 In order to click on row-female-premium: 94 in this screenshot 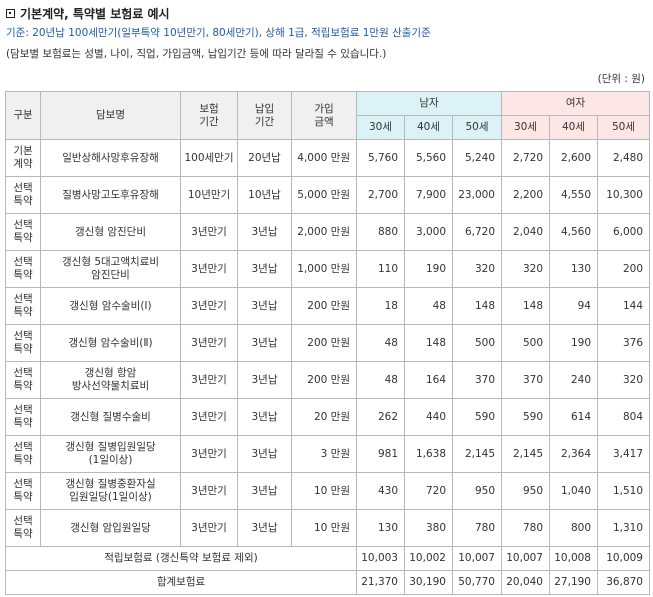, I will do `click(573, 306)`.